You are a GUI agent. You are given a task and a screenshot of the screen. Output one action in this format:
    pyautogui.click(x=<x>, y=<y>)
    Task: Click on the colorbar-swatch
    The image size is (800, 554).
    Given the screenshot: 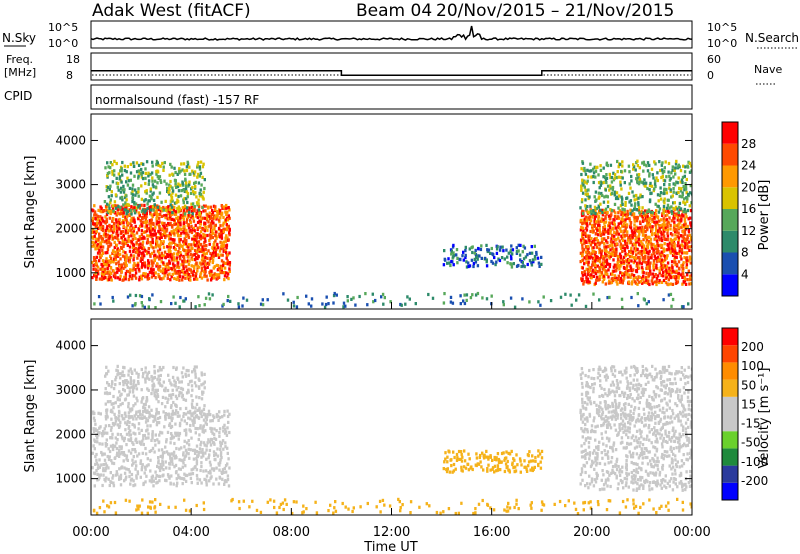 What is the action you would take?
    pyautogui.click(x=730, y=220)
    